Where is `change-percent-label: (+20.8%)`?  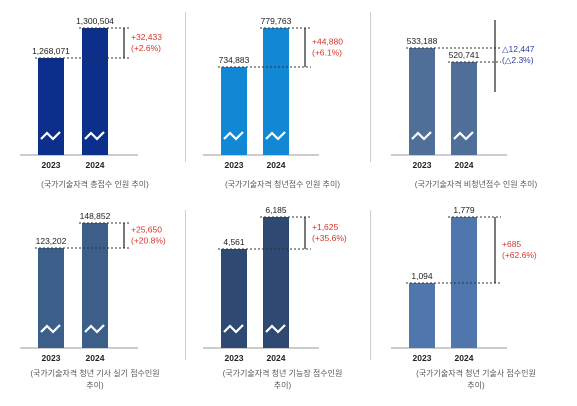
change-percent-label: (+20.8%) is located at coordinates (148, 241).